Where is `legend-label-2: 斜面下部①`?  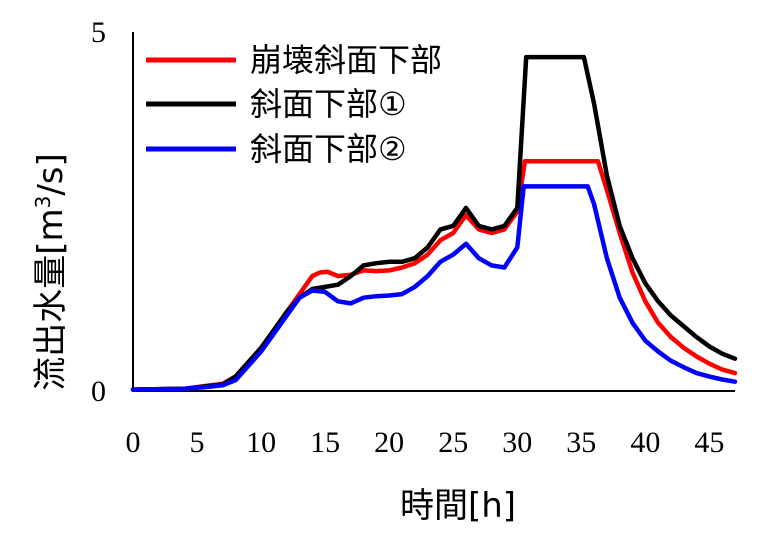 legend-label-2: 斜面下部① is located at coordinates (328, 104).